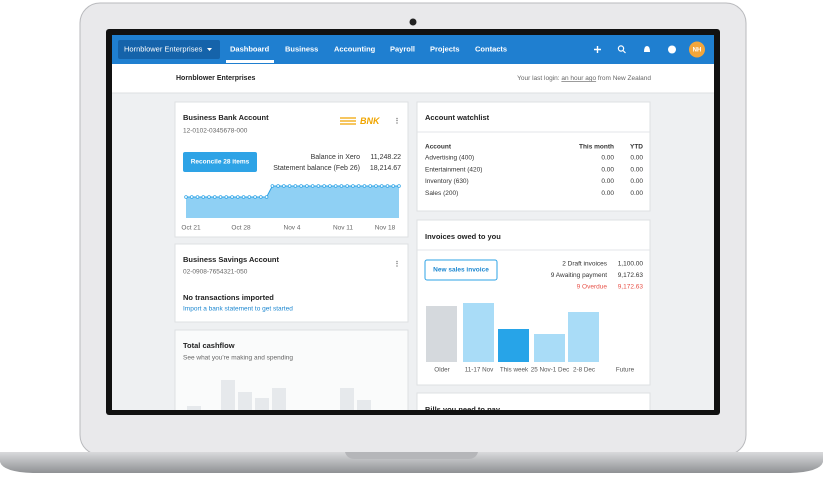 Image resolution: width=823 pixels, height=485 pixels. I want to click on x-label: 25 Nov-1 Dec, so click(550, 370).